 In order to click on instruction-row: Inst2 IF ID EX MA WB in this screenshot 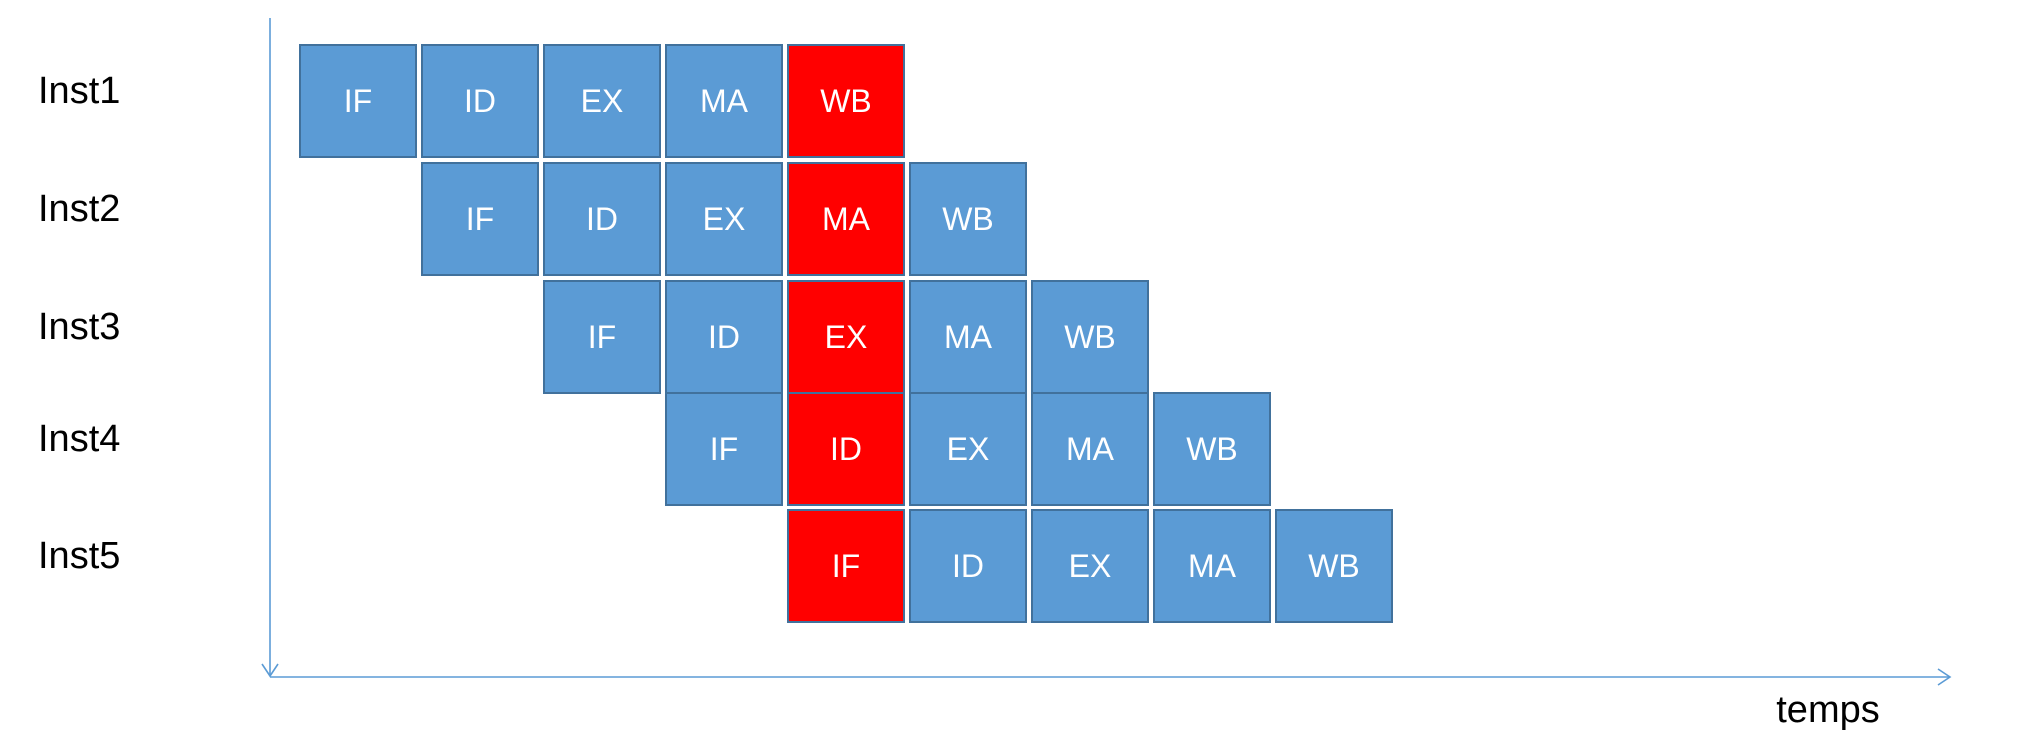, I will do `click(532, 219)`.